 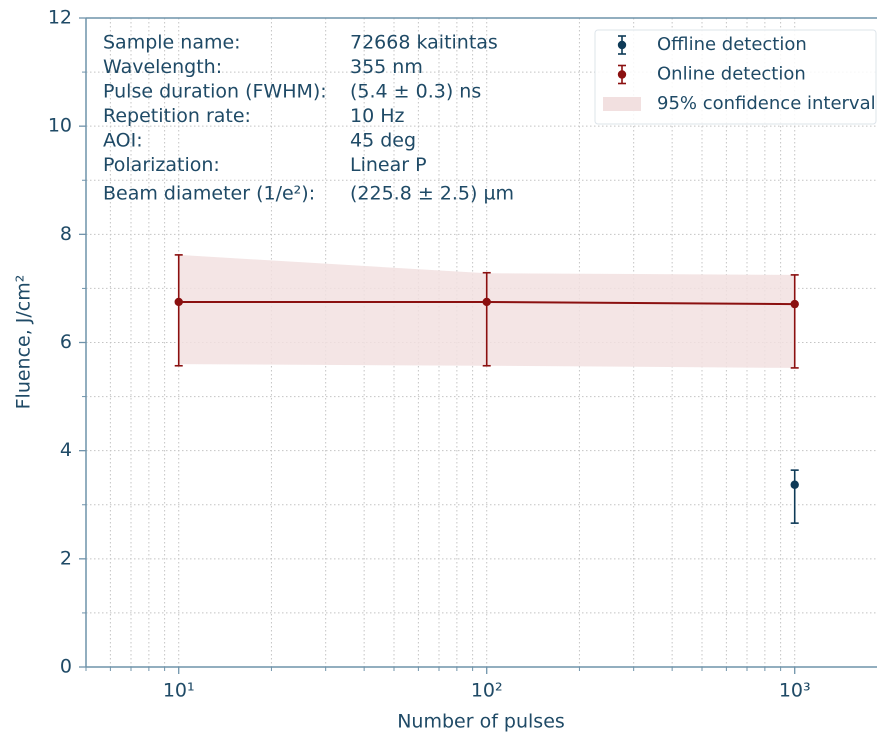 I want to click on x-axis-label: Number of pulses, so click(x=481, y=722).